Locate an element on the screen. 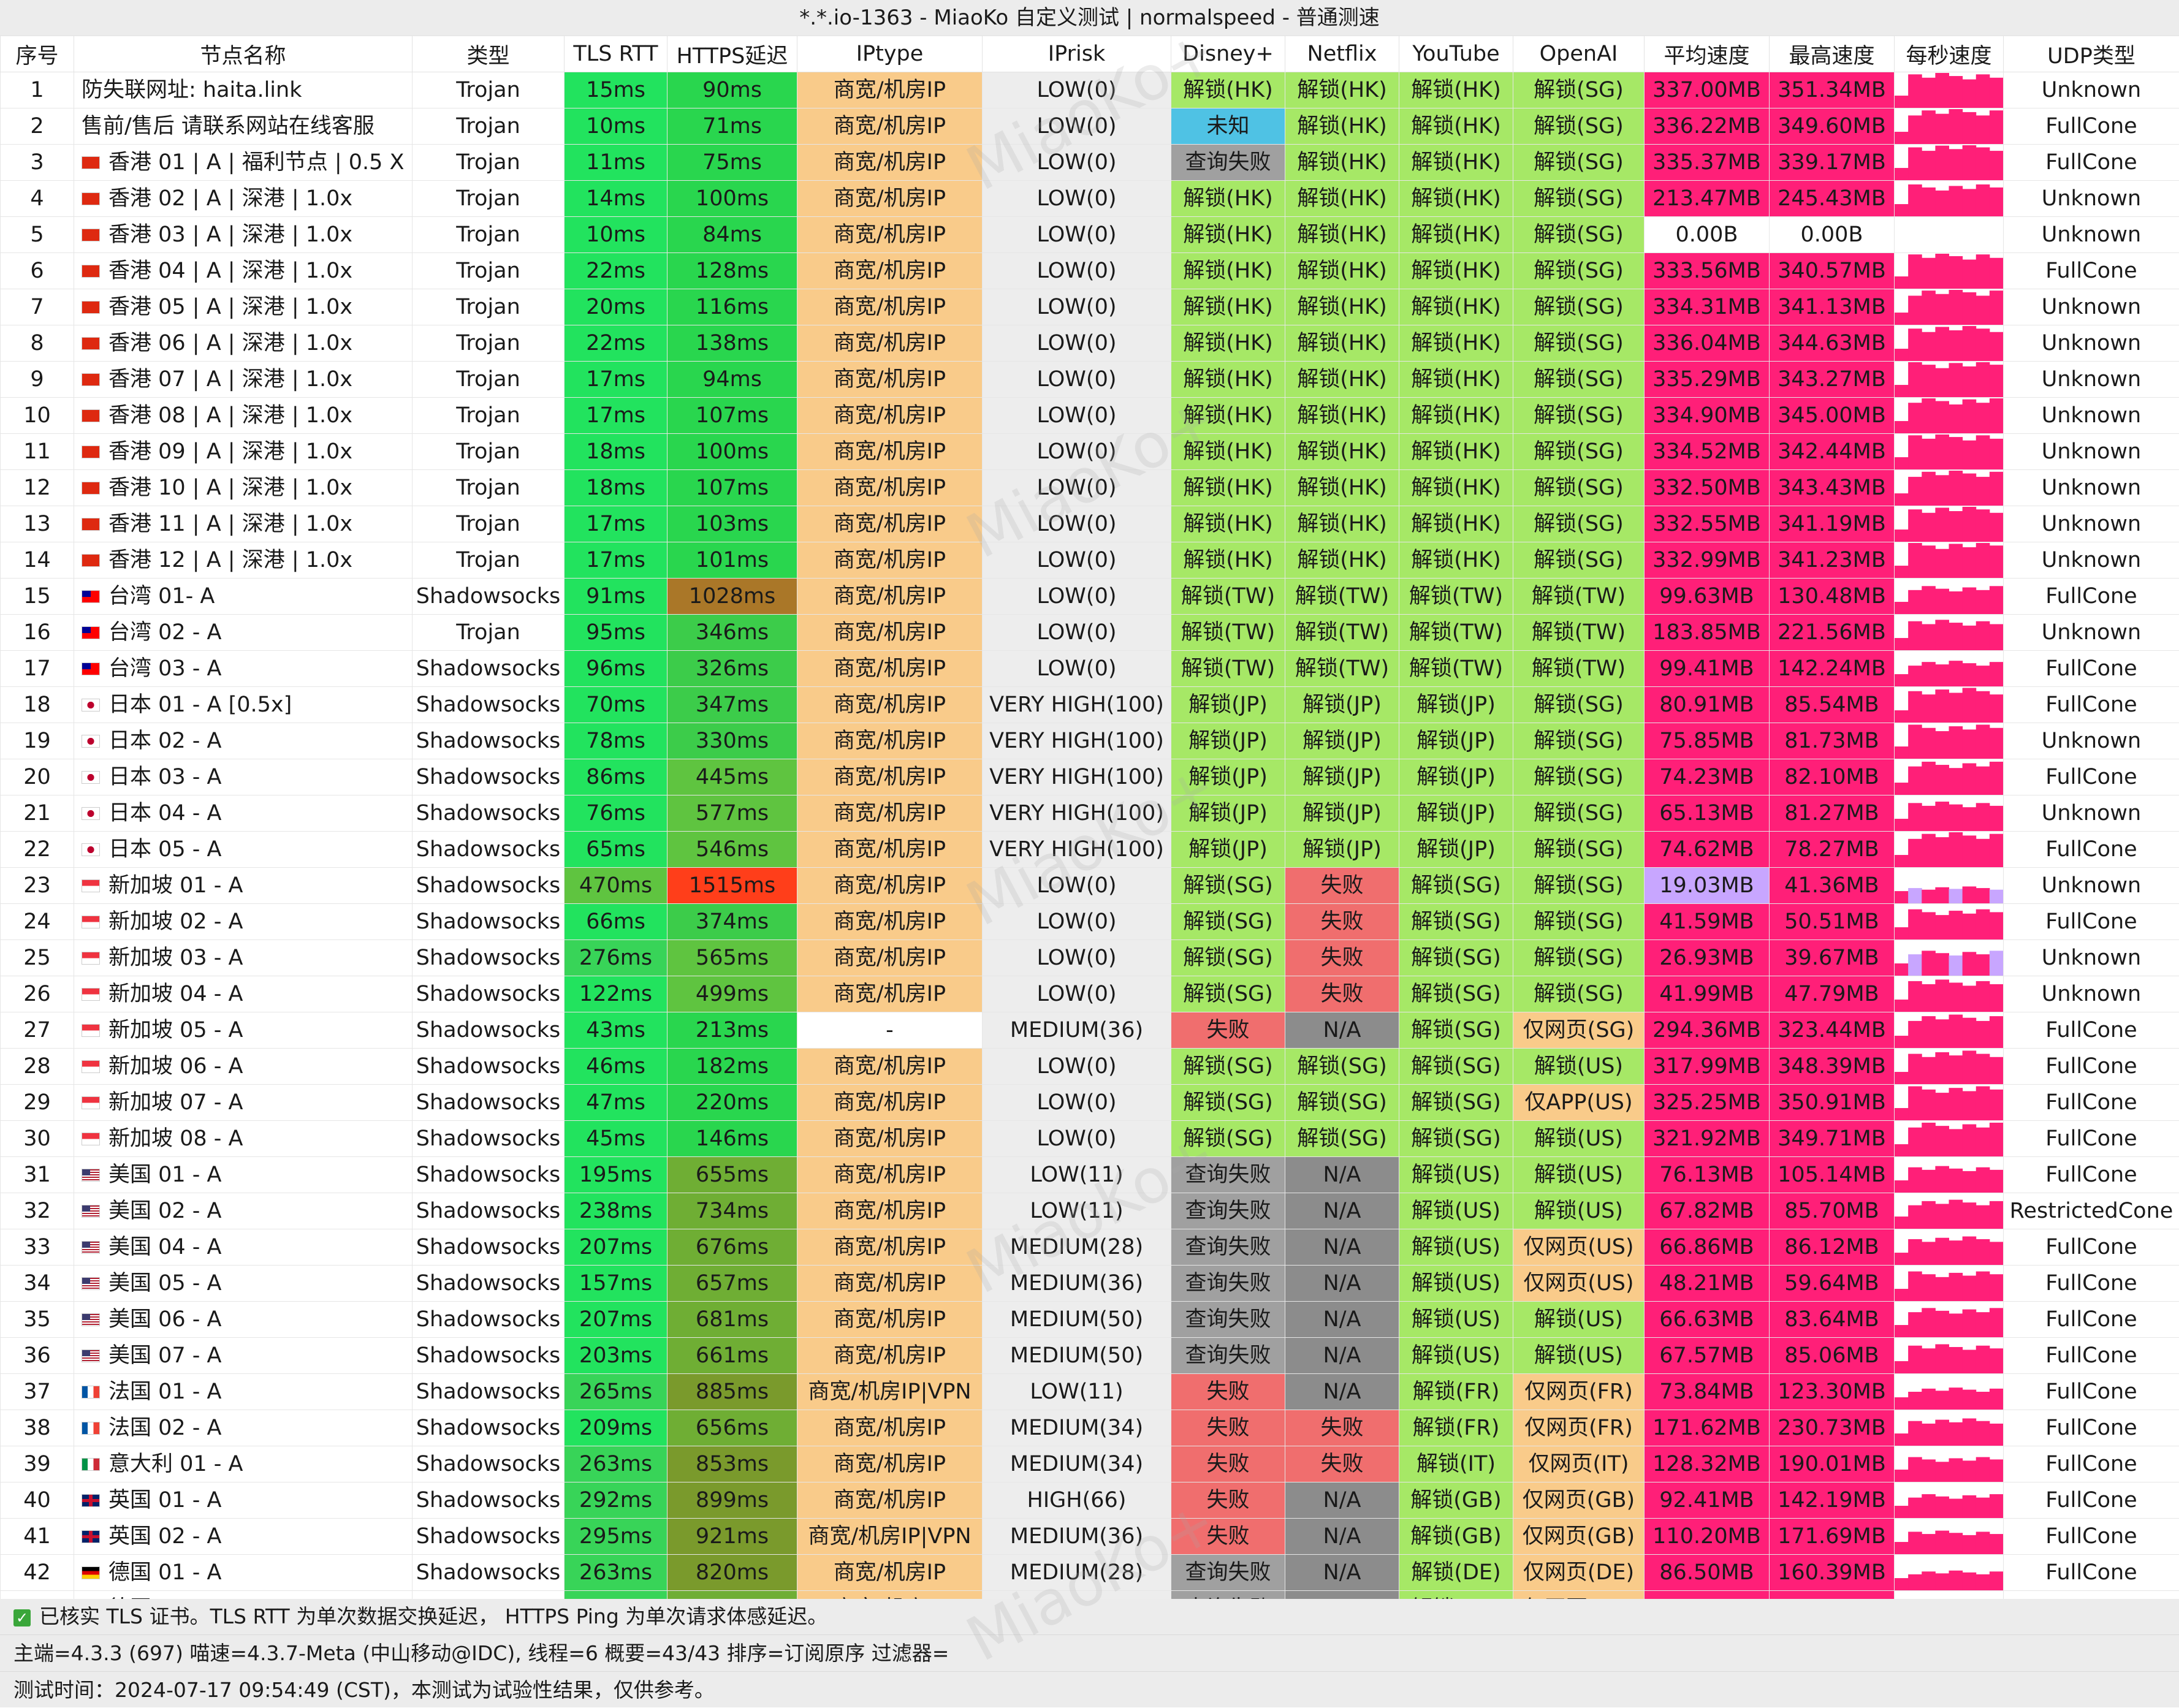  cell-max-speed: 81.73MB is located at coordinates (1833, 741).